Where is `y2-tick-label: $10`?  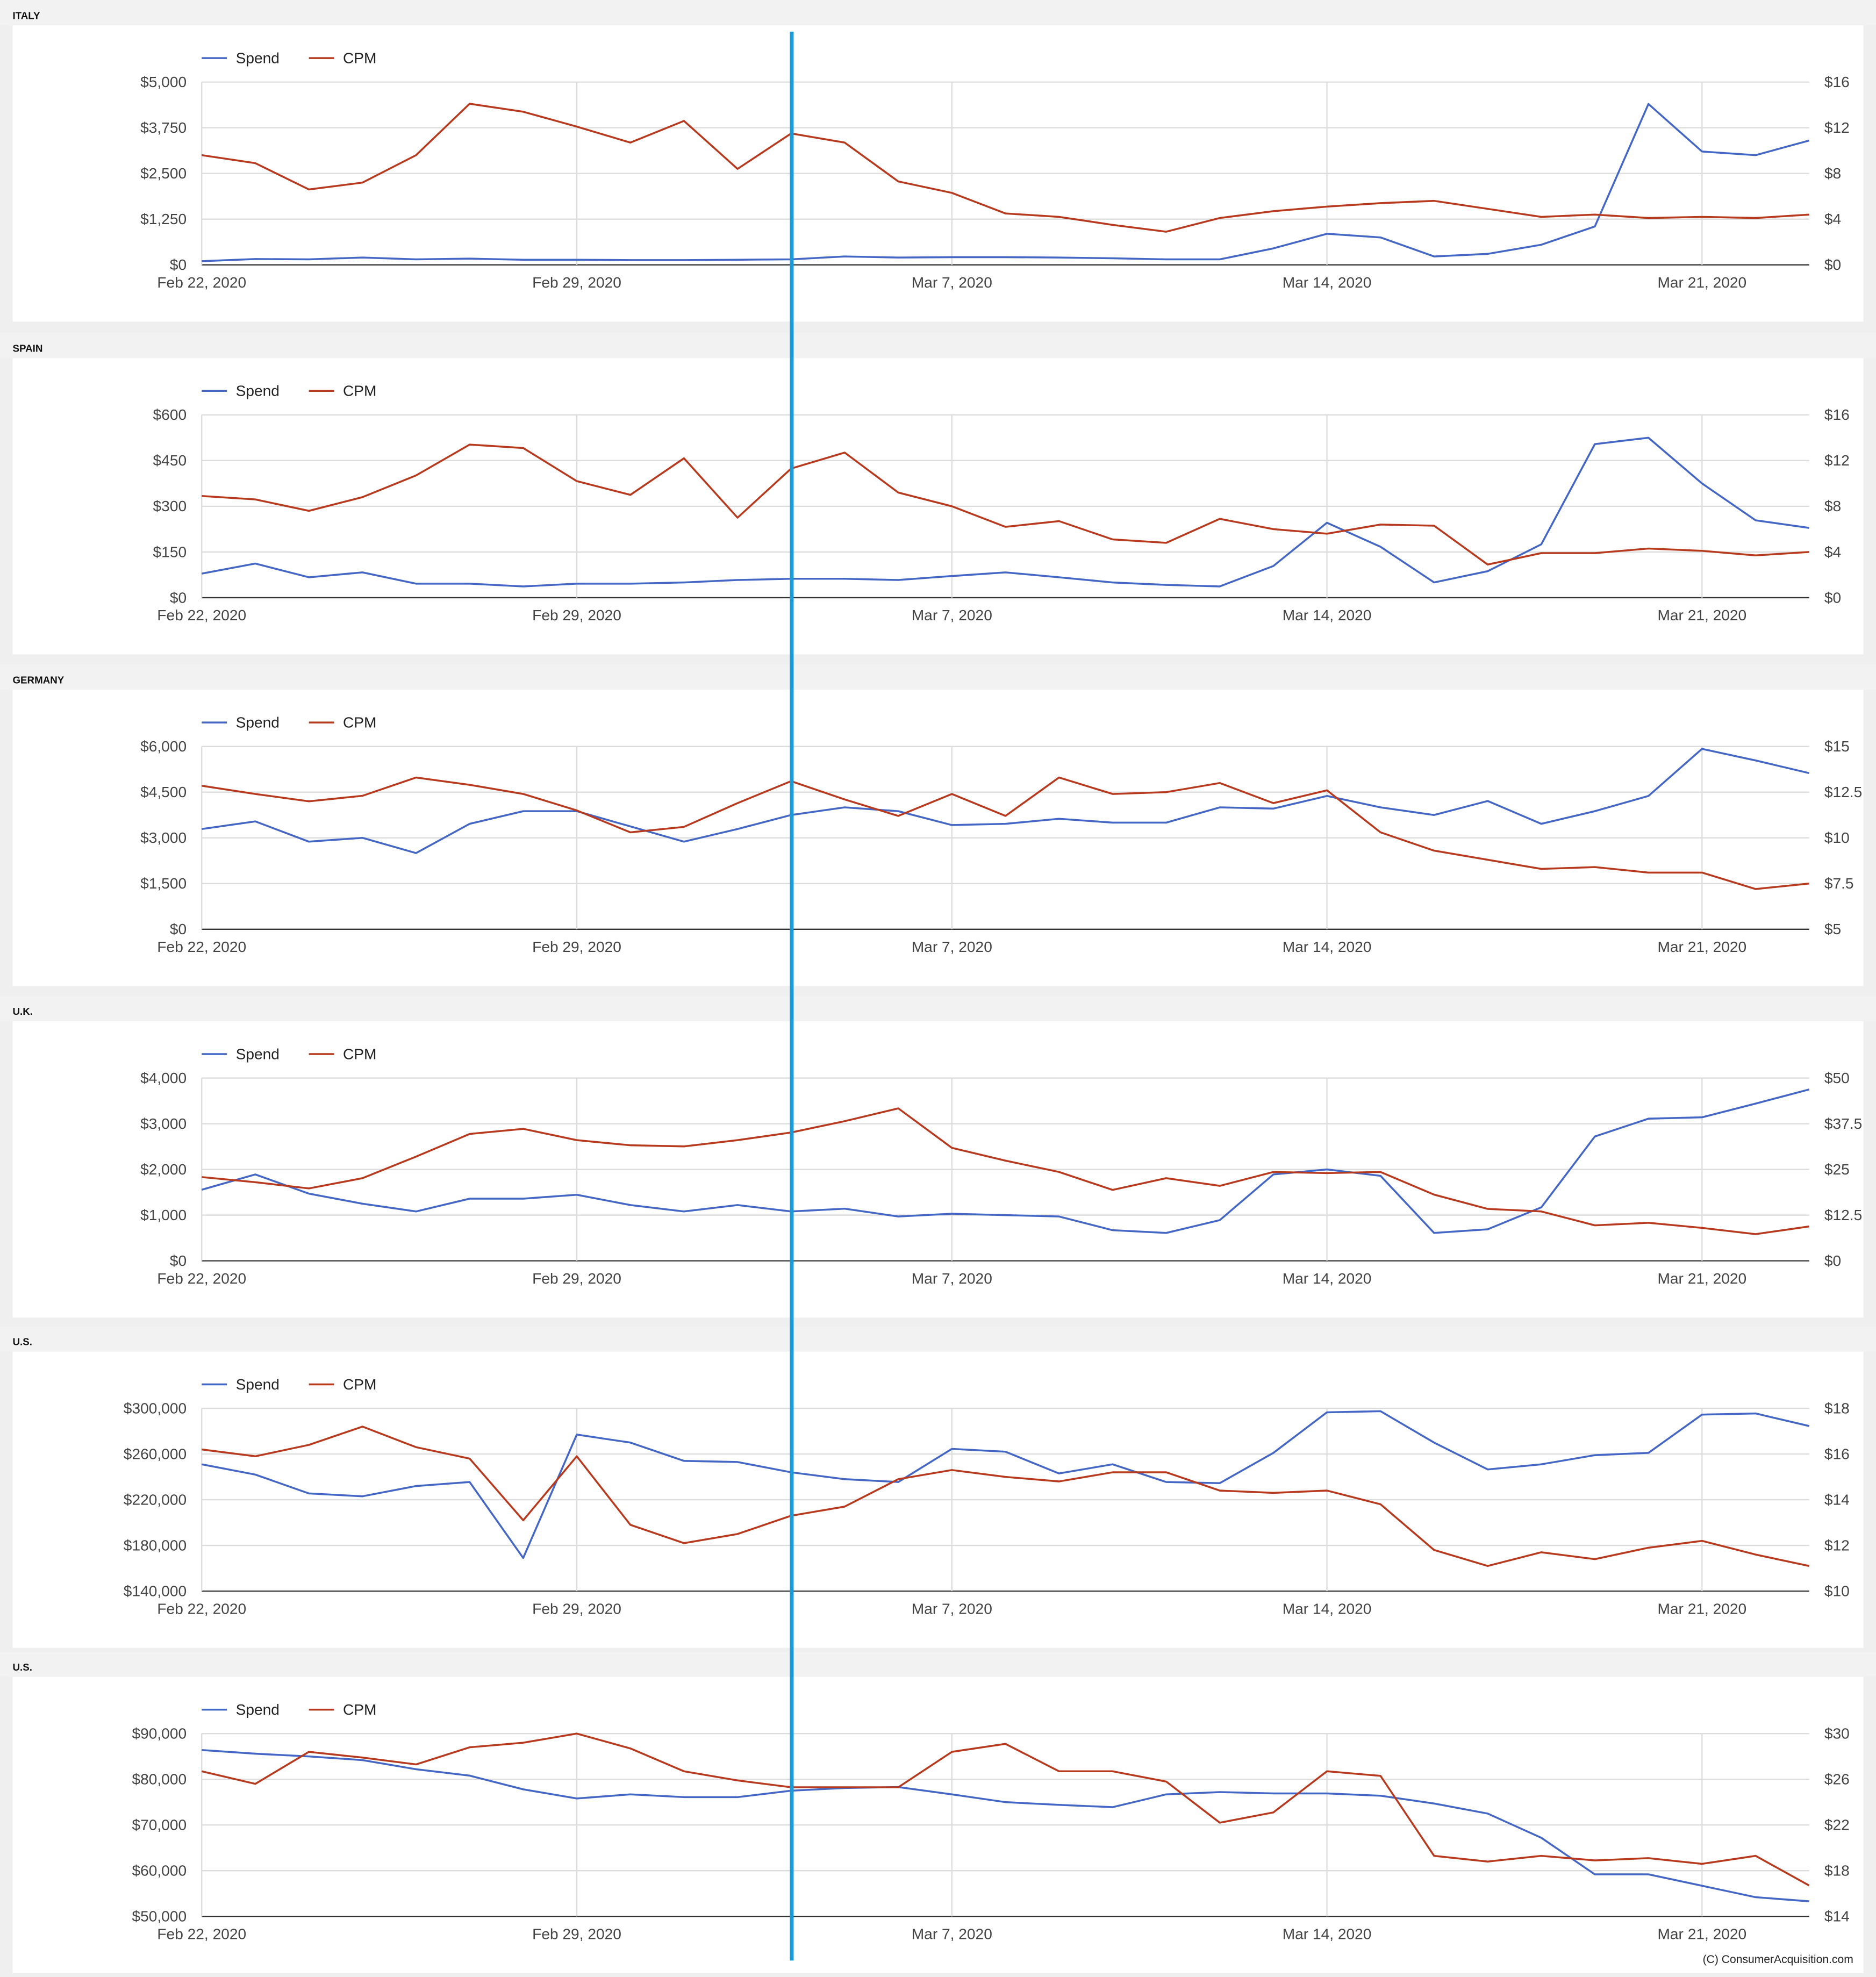 y2-tick-label: $10 is located at coordinates (1837, 837).